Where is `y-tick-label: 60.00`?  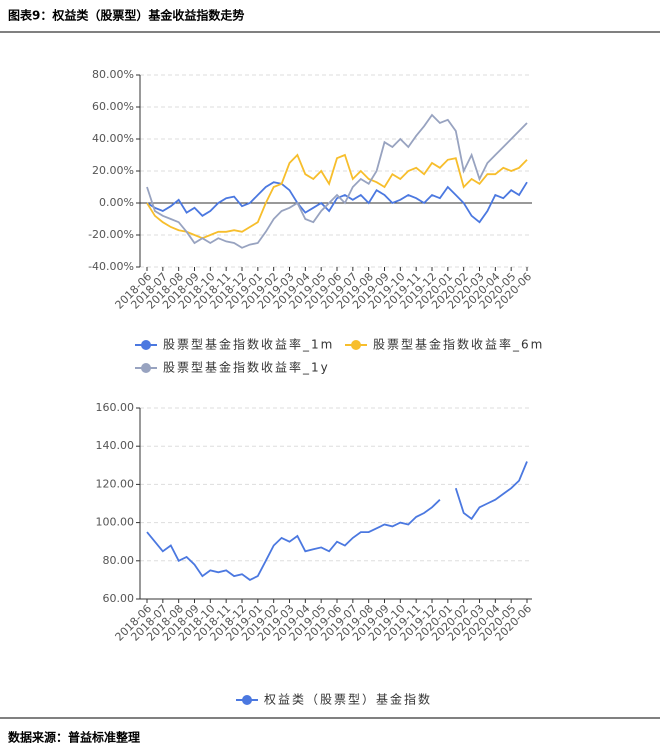 y-tick-label: 60.00 is located at coordinates (119, 598).